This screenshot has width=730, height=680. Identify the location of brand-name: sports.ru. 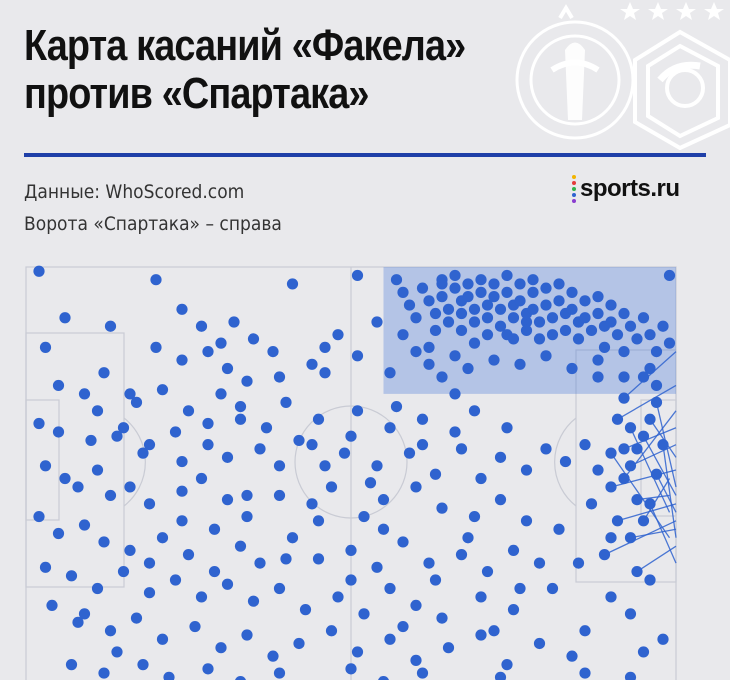
(630, 188).